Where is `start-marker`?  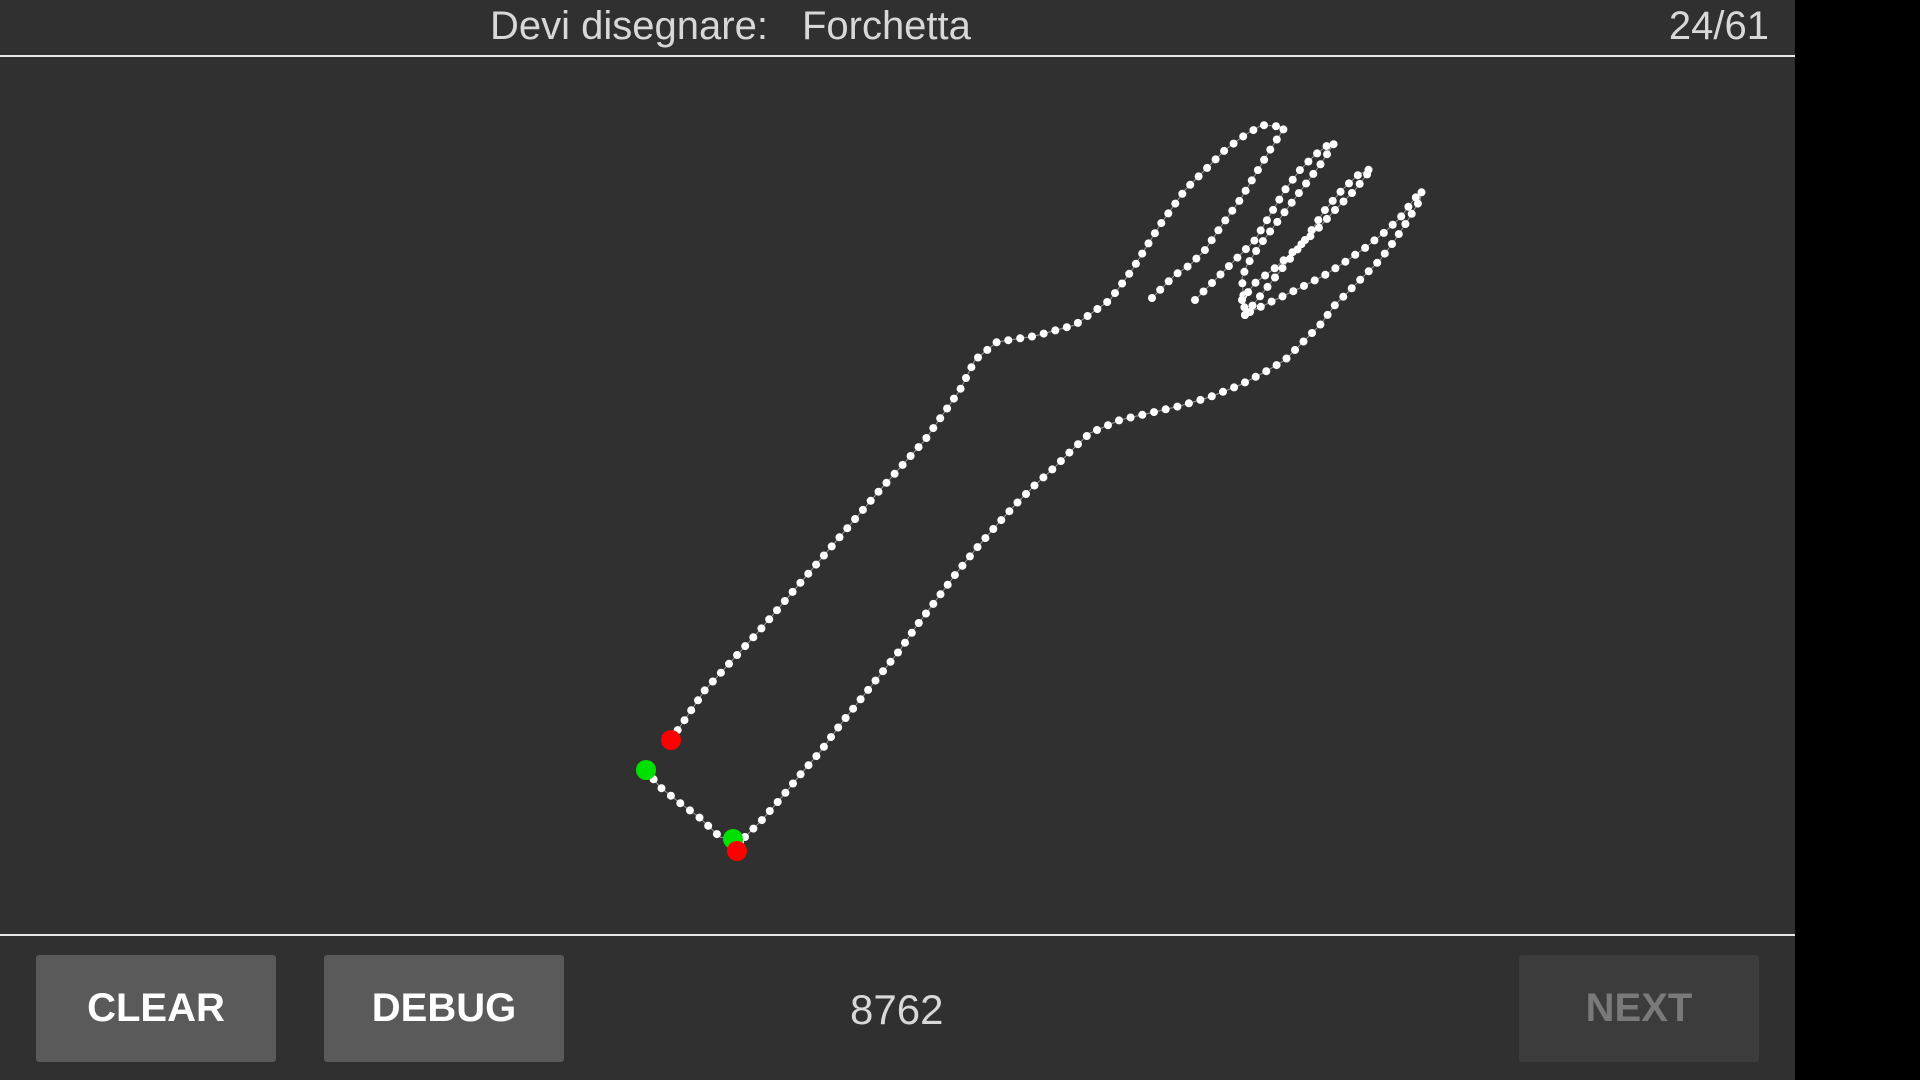 start-marker is located at coordinates (646, 770).